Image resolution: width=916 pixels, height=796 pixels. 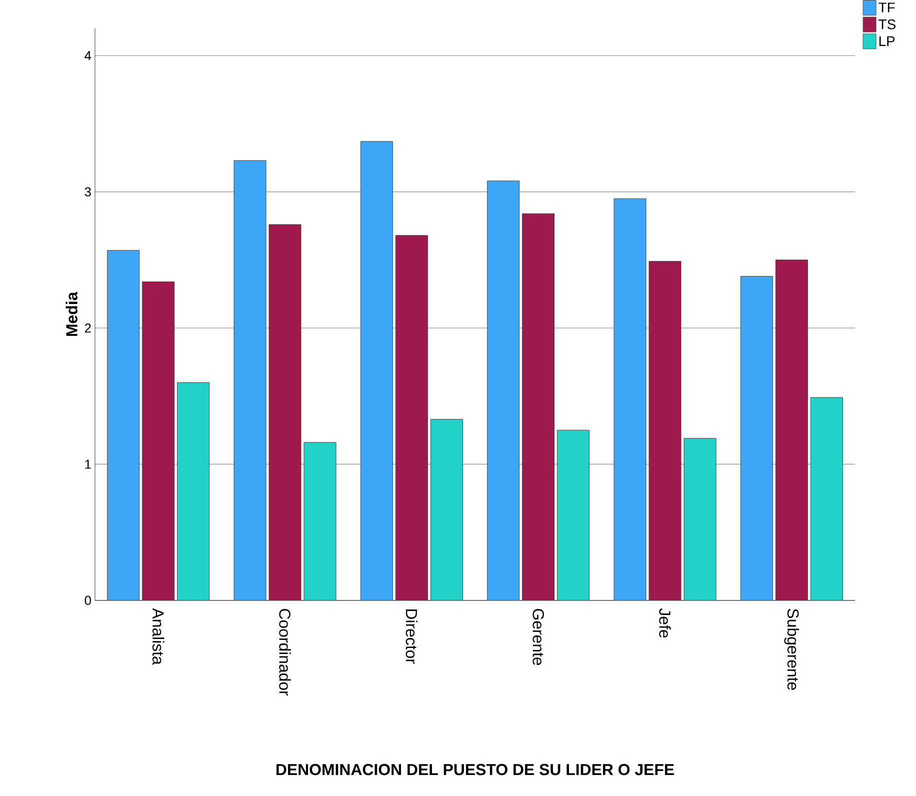 I want to click on y-tick-label: 4, so click(x=88, y=55).